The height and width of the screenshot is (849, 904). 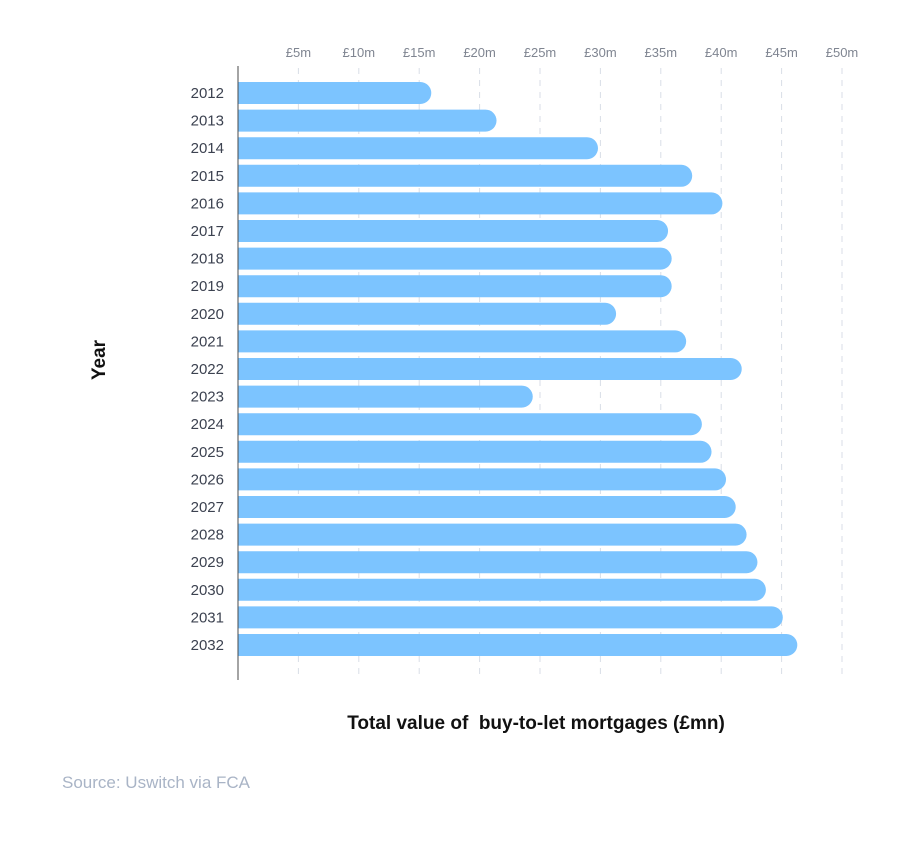 I want to click on bar-2031, so click(x=510, y=617).